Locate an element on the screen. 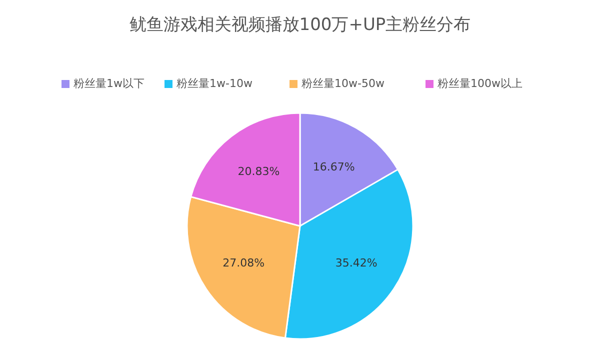 The image size is (600, 360). legend-label: 粉丝量1w以下 is located at coordinates (109, 83).